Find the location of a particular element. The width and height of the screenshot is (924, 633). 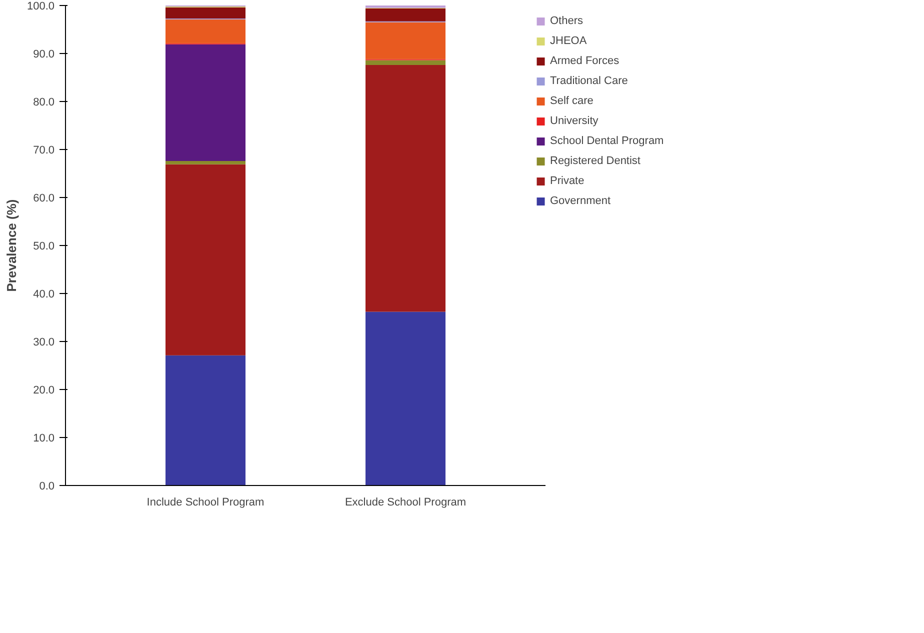

y-tick-label: 50.0 is located at coordinates (44, 246).